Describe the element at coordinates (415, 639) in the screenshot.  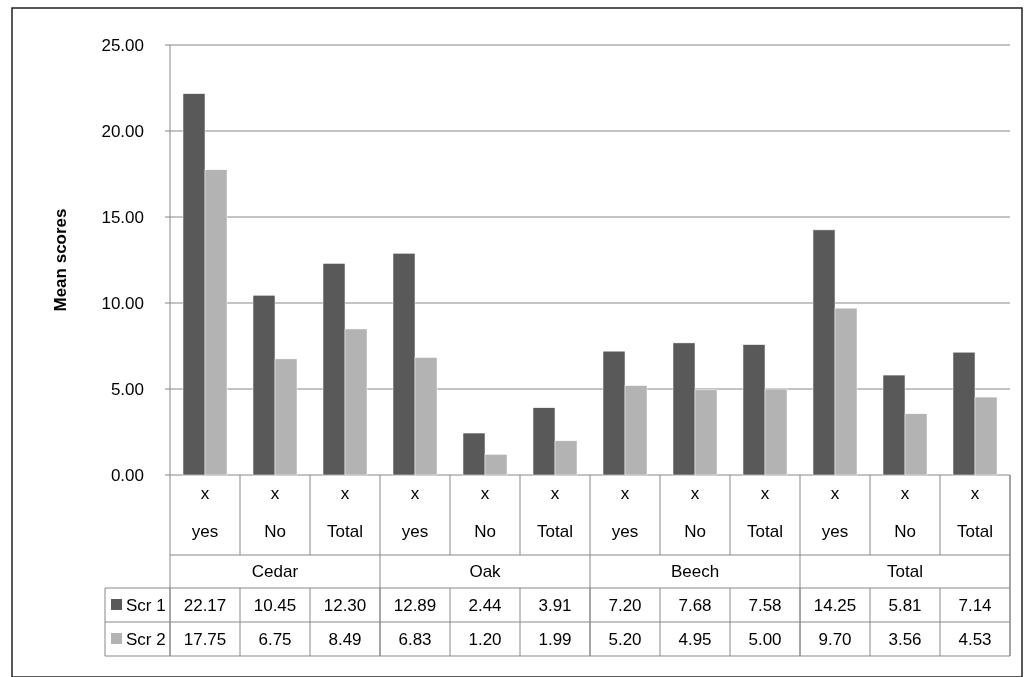
I see `data-label: 6.83` at that location.